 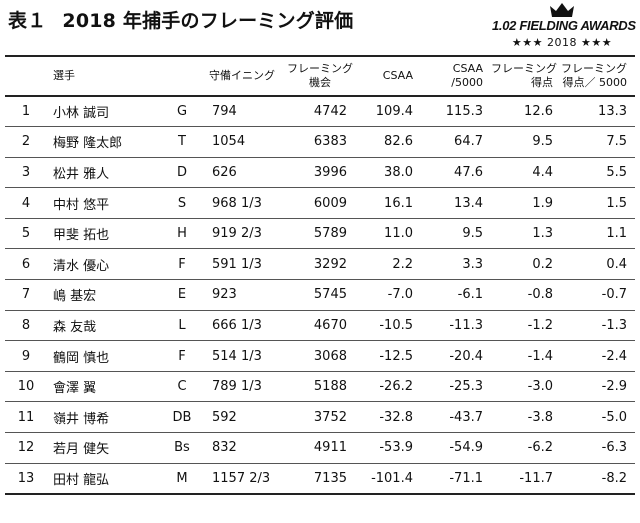 I want to click on framing-runs-cell: 0.2, so click(x=542, y=264).